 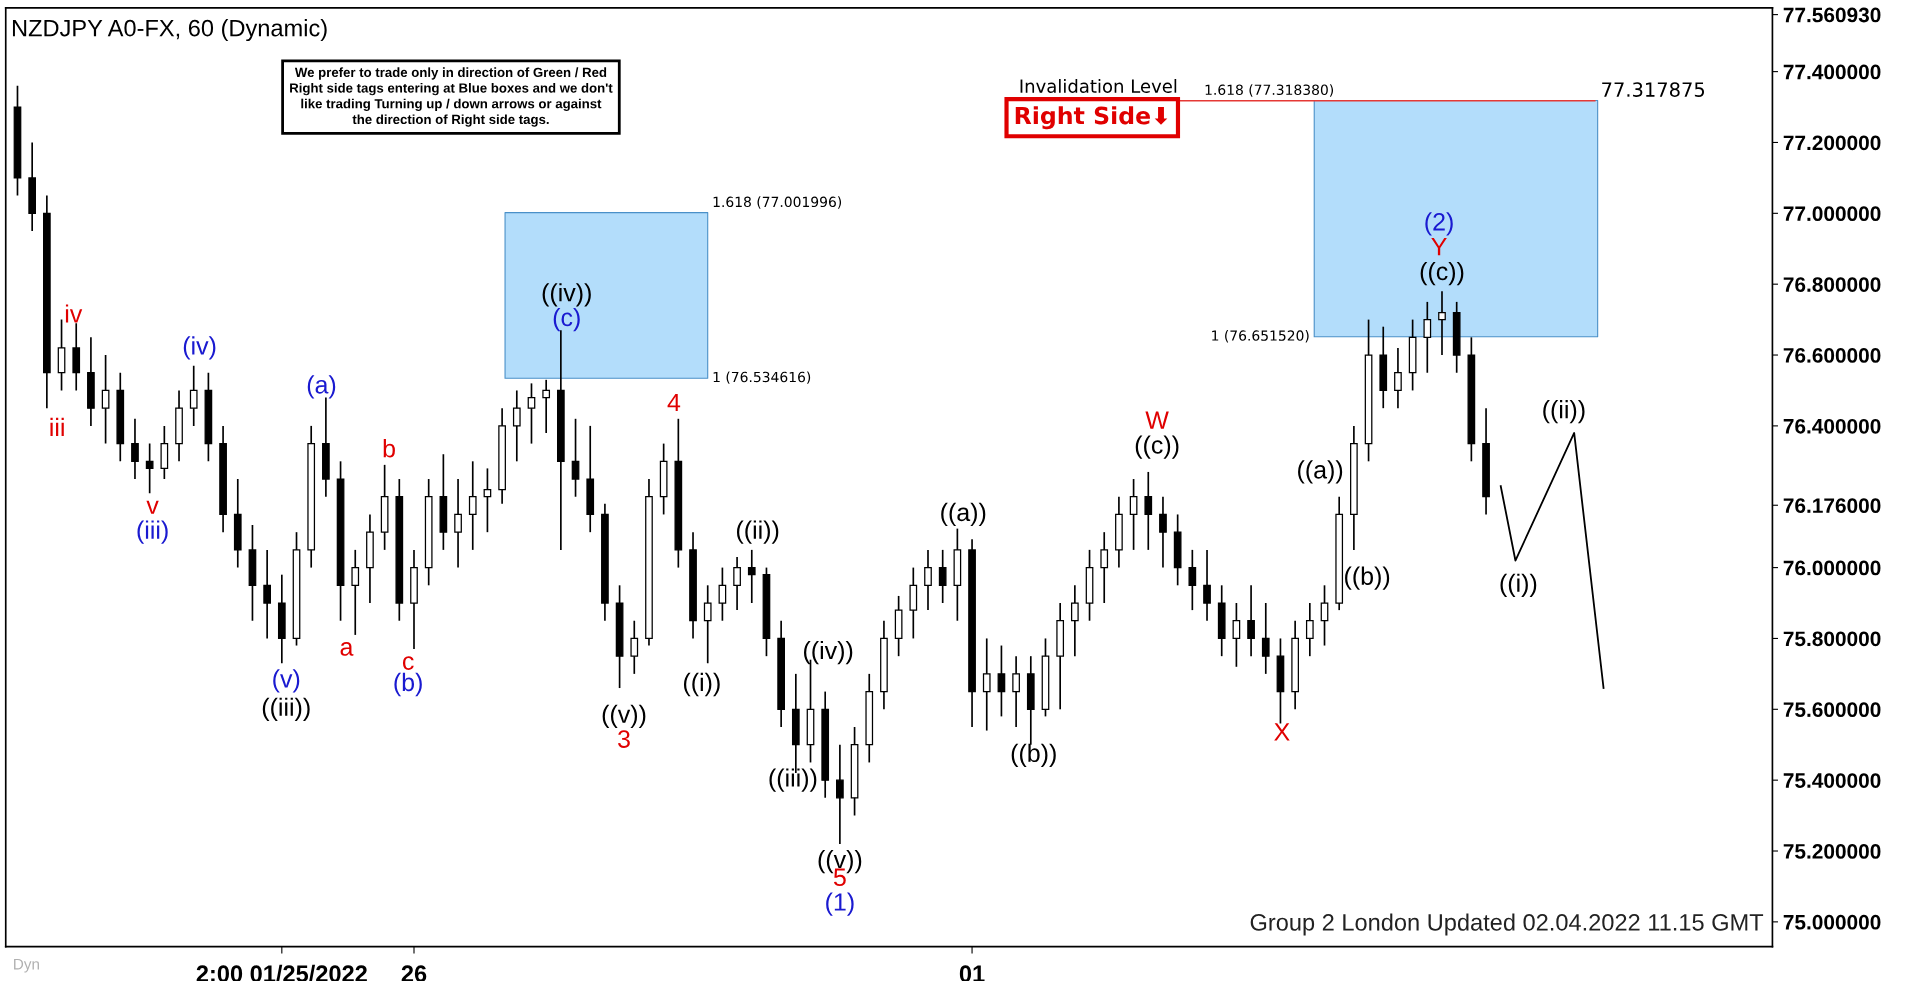 I want to click on annotation: (2), so click(x=1439, y=224).